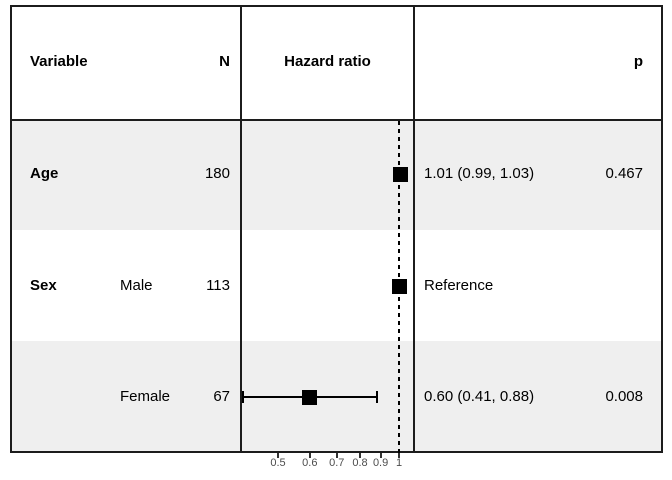 The width and height of the screenshot is (672, 480). I want to click on row-male-estimate: Reference, so click(459, 285).